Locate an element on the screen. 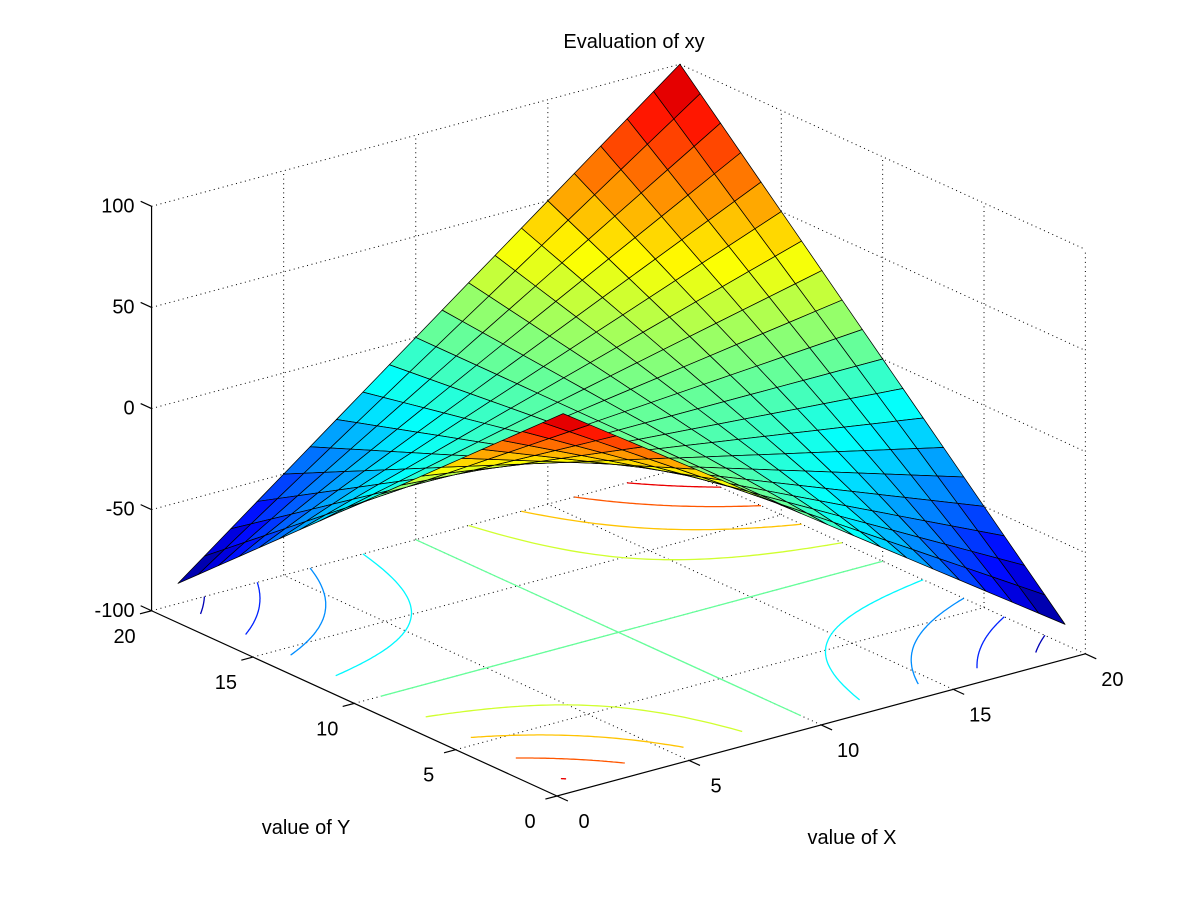 This screenshot has width=1200, height=900. x-axis-label: value of X is located at coordinates (852, 838).